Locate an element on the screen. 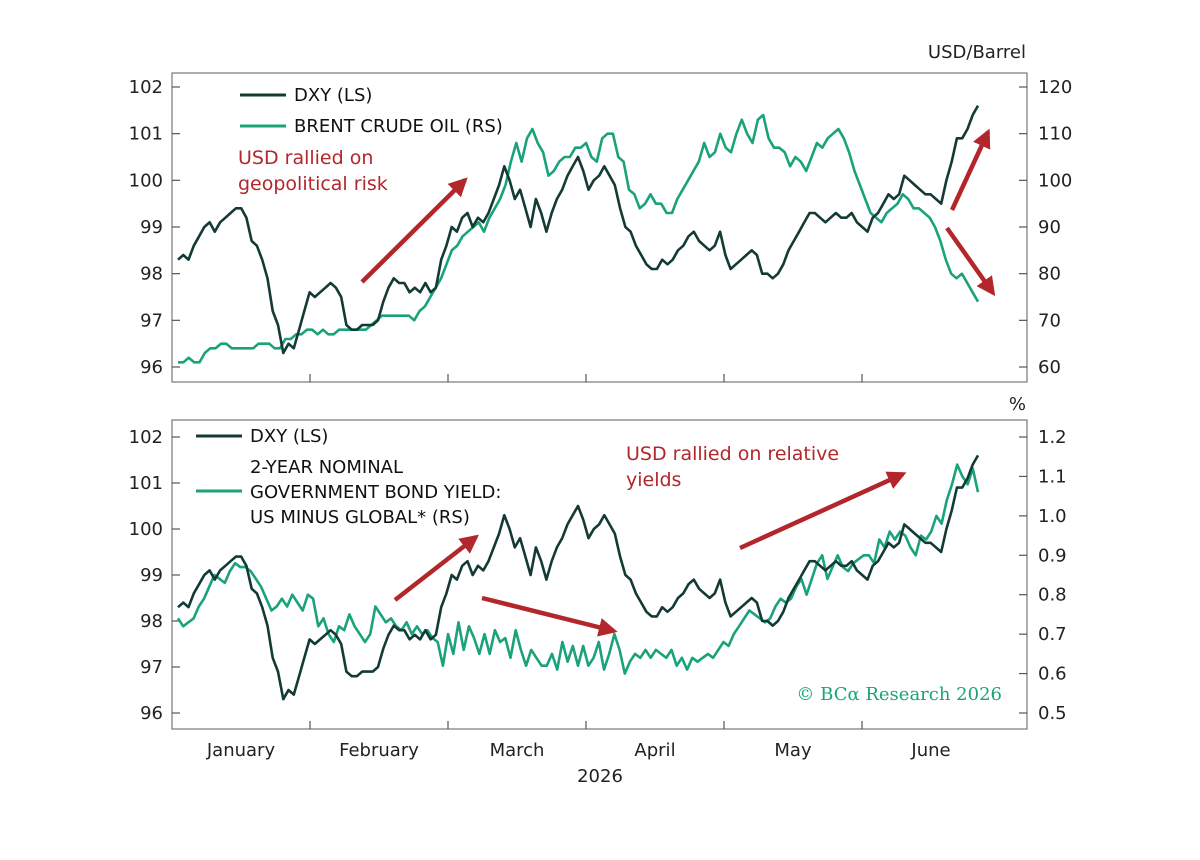 Image resolution: width=1200 pixels, height=860 pixels. top-left-axis: 102 101 100 99 98 97 96 is located at coordinates (154, 227).